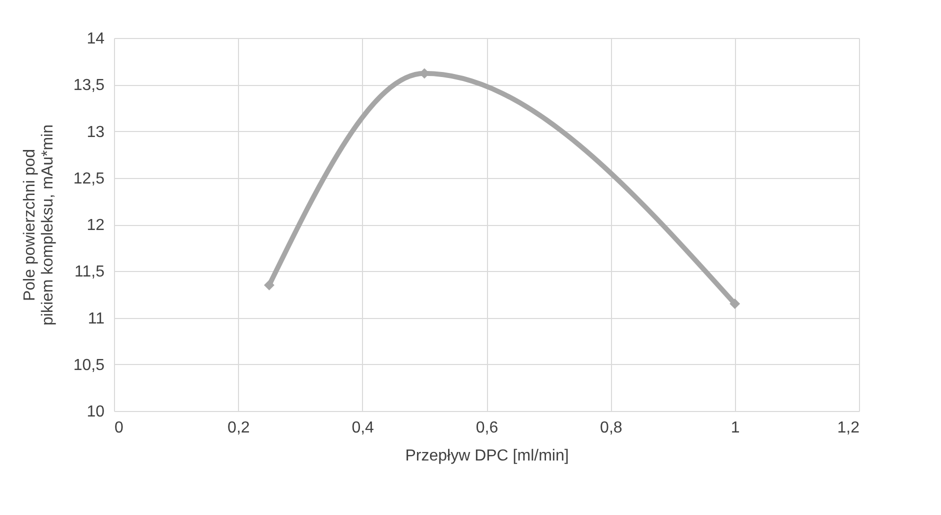 Image resolution: width=941 pixels, height=515 pixels. I want to click on x-tick-label: 1,2, so click(848, 428).